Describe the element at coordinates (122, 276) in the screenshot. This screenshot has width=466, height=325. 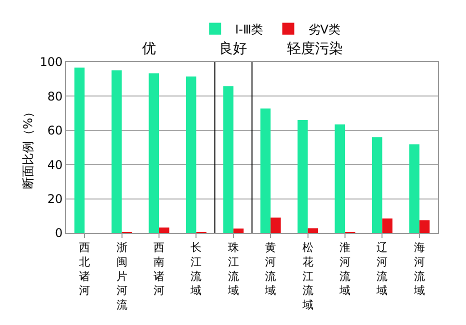
I see `x-tick-label: 浙闽片河流` at that location.